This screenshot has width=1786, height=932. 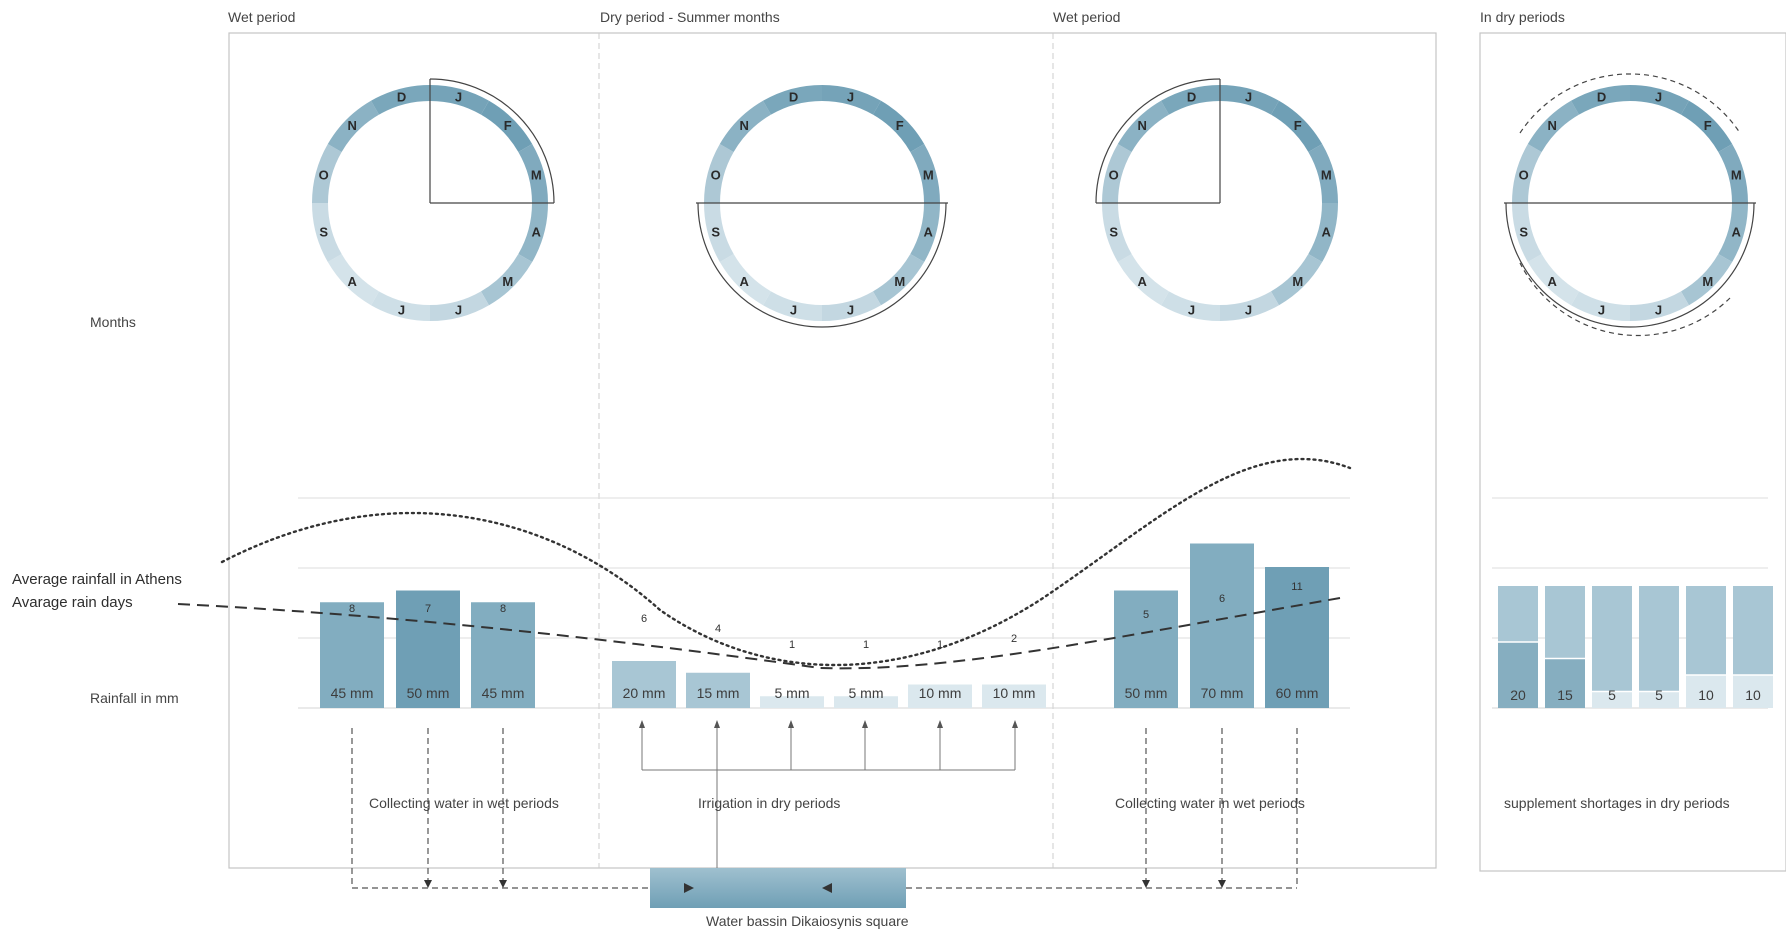 What do you see at coordinates (828, 745) in the screenshot?
I see `irrigation-arrowheads` at bounding box center [828, 745].